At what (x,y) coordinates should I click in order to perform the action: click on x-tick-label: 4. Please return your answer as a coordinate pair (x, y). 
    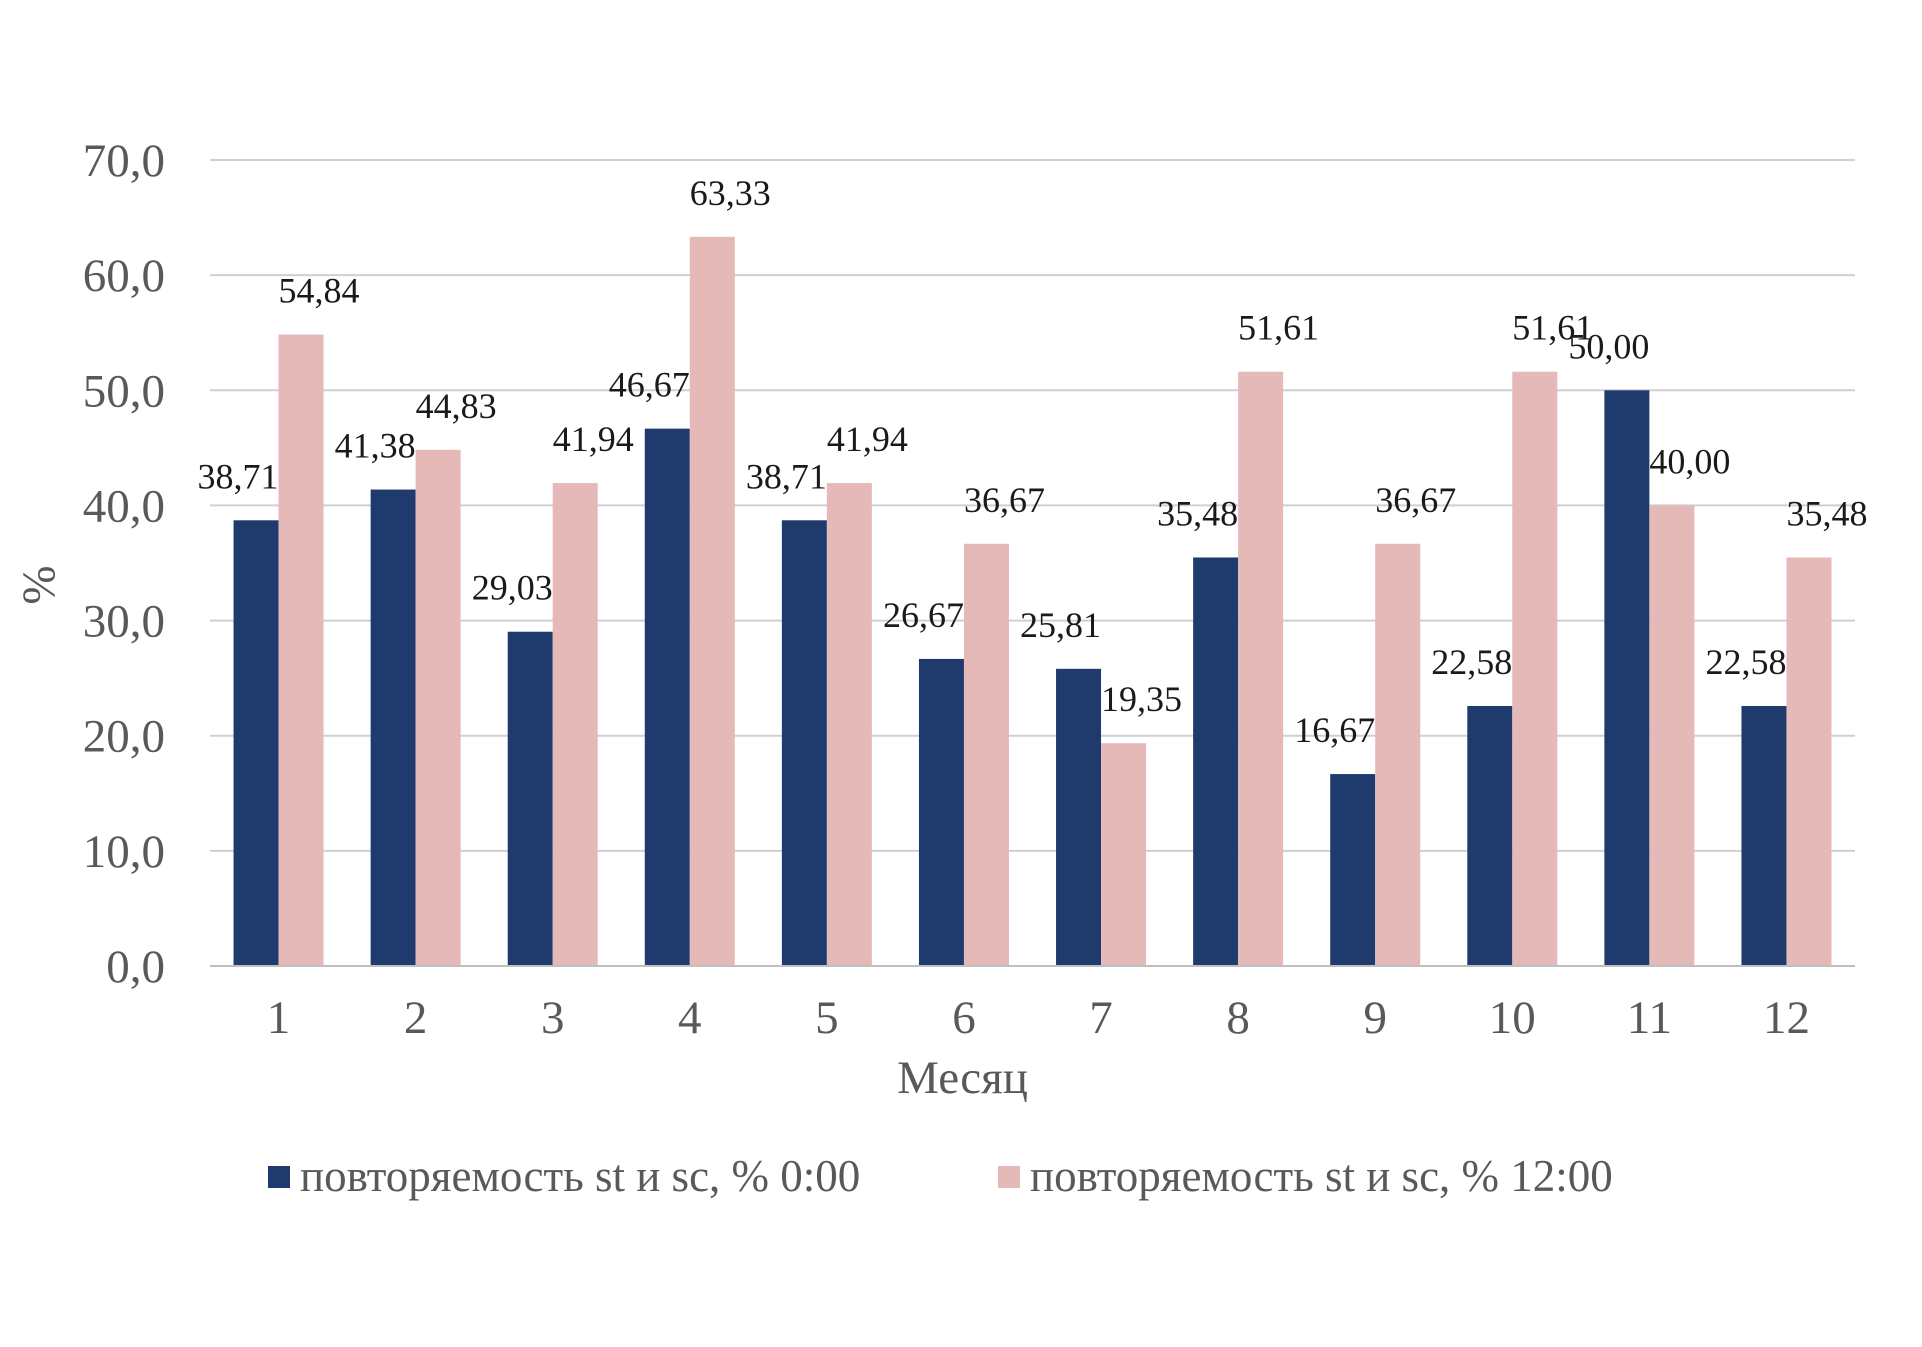
    Looking at the image, I should click on (690, 1018).